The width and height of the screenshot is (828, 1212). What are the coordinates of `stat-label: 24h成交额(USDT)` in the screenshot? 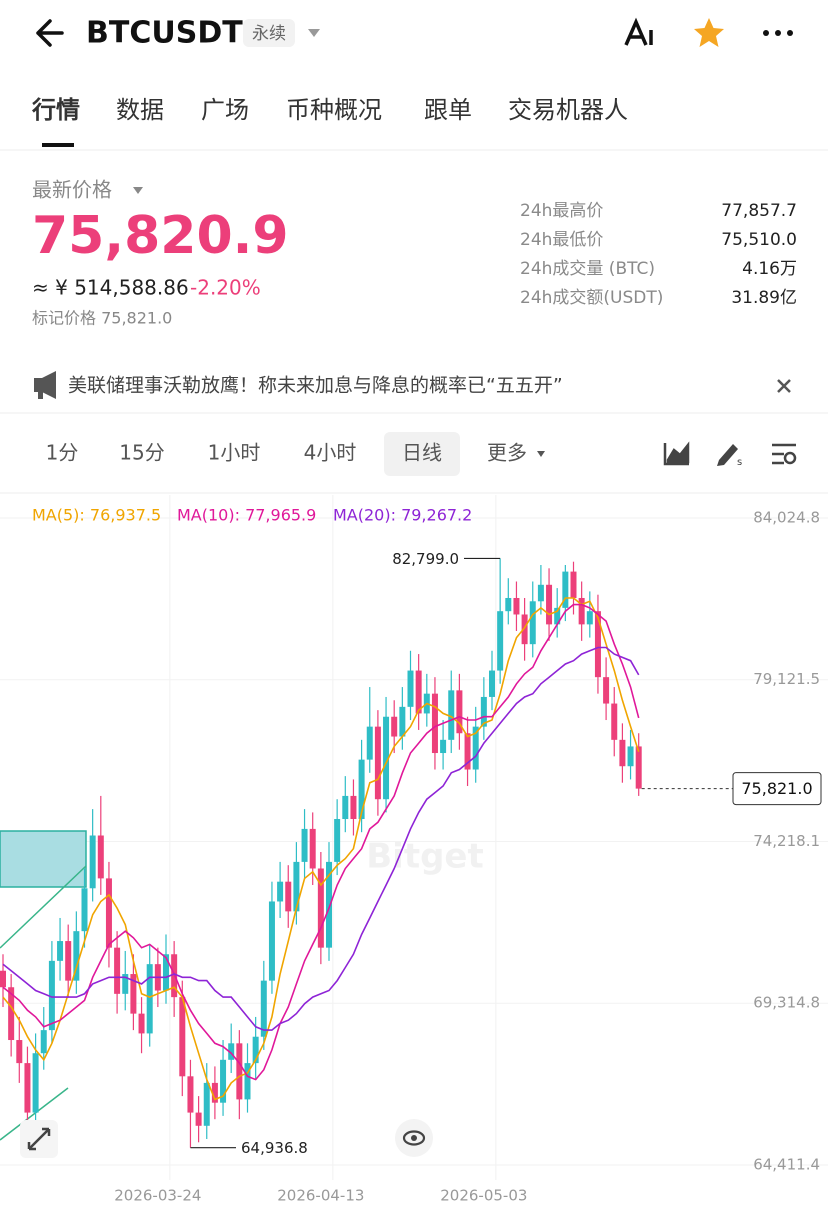 It's located at (591, 298).